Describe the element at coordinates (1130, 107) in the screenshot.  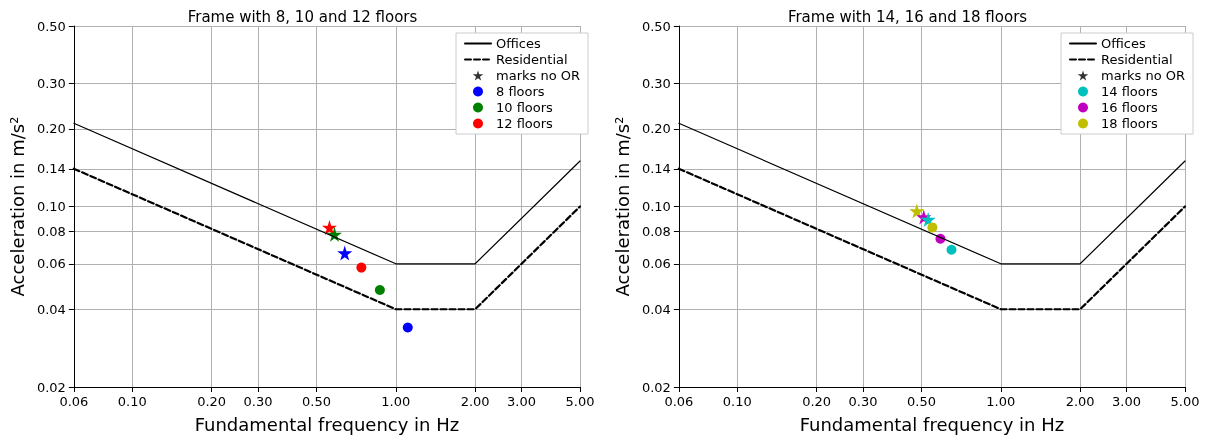
I see `legend-label: 16 floors` at that location.